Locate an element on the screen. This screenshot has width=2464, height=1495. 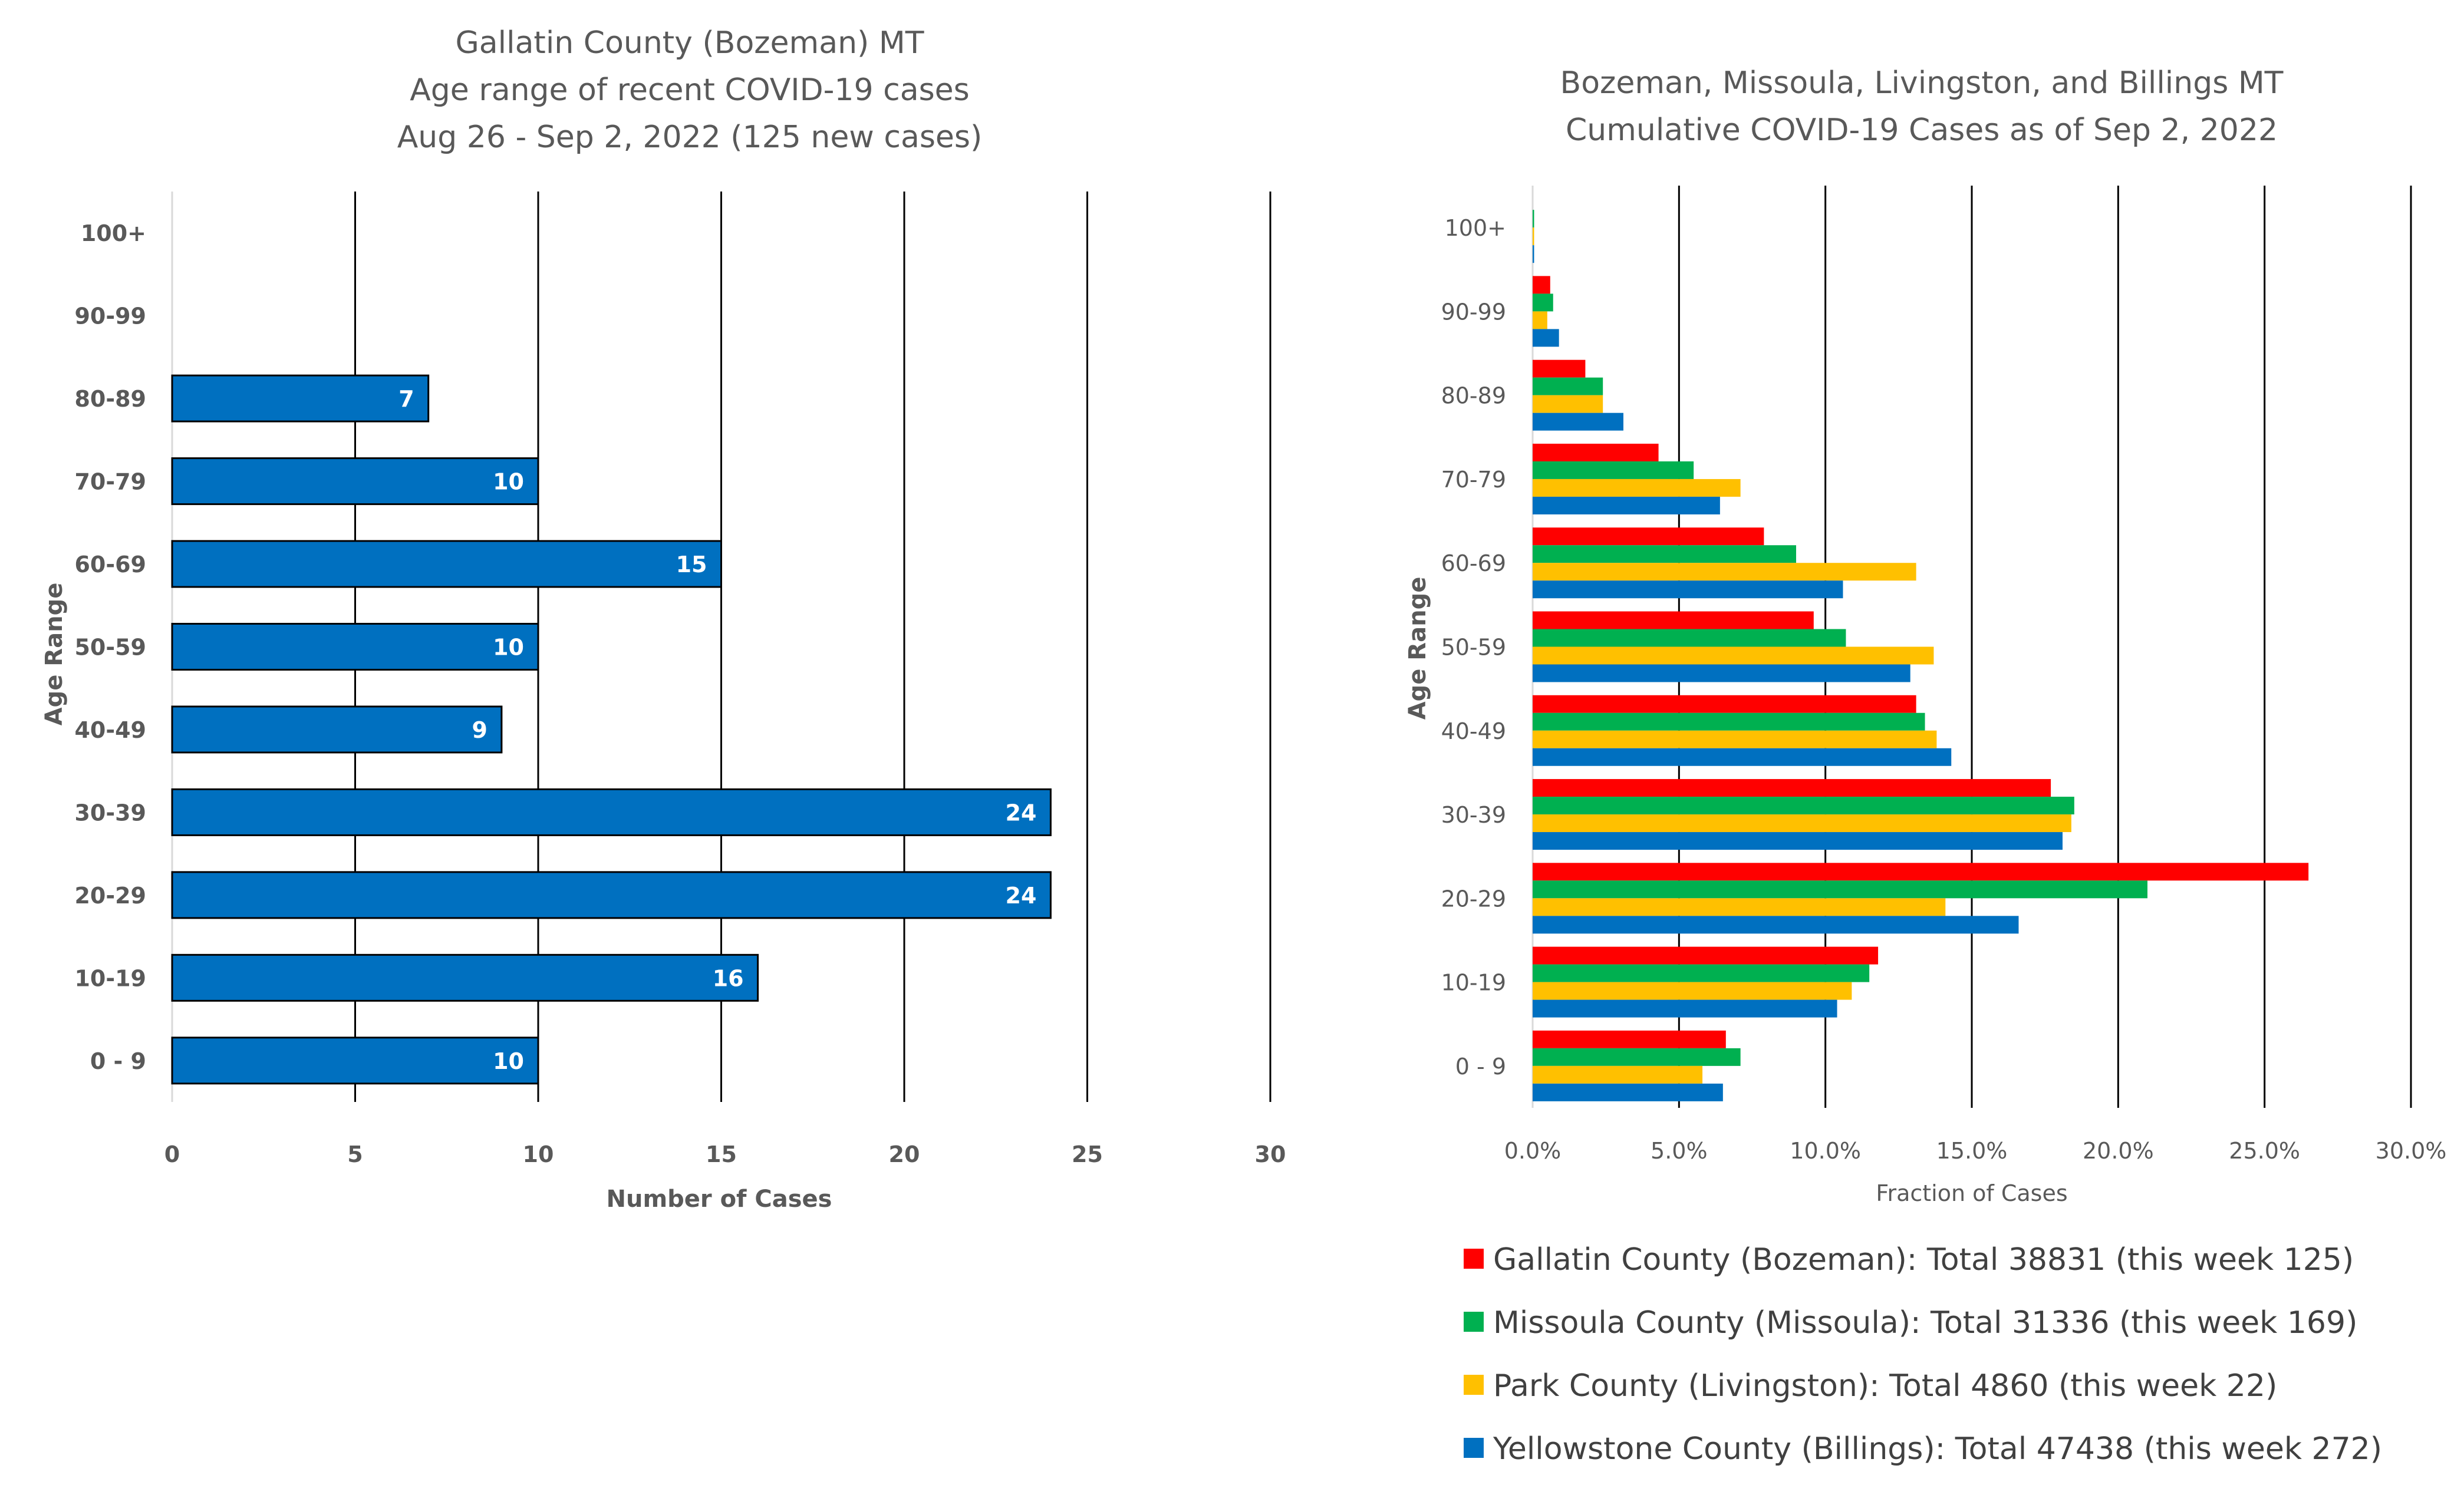
right-y-tick-label: 80-89 is located at coordinates (1473, 396).